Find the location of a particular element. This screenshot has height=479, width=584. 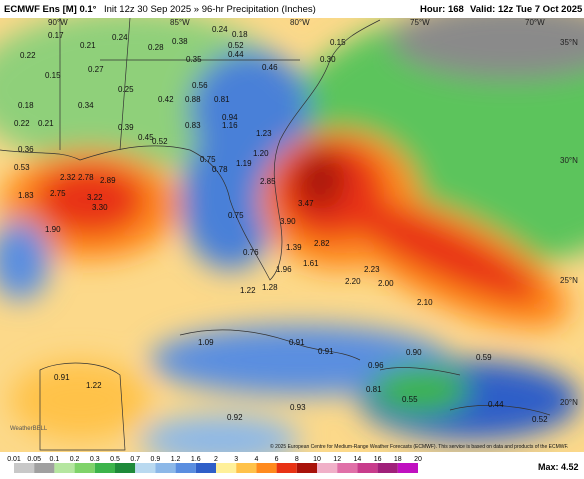

precip-value: 0.24 is located at coordinates (120, 37).